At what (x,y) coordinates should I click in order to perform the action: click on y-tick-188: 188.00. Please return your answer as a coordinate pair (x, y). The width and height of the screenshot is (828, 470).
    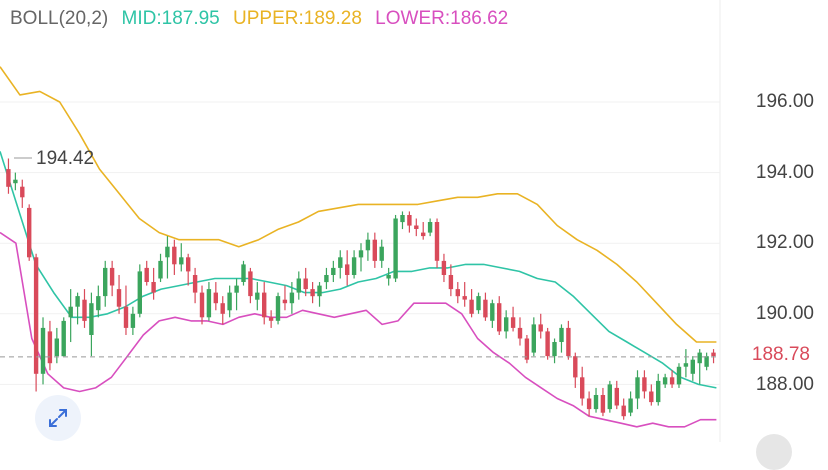
    Looking at the image, I should click on (784, 384).